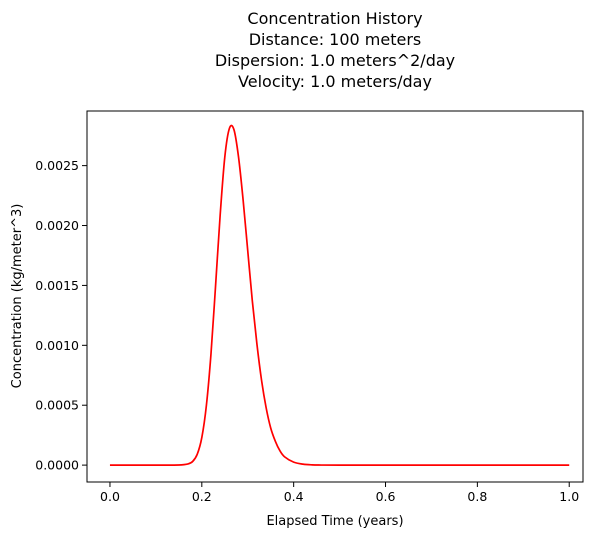 The height and width of the screenshot is (538, 593). What do you see at coordinates (57, 165) in the screenshot?
I see `y-tick-label: 0.0025` at bounding box center [57, 165].